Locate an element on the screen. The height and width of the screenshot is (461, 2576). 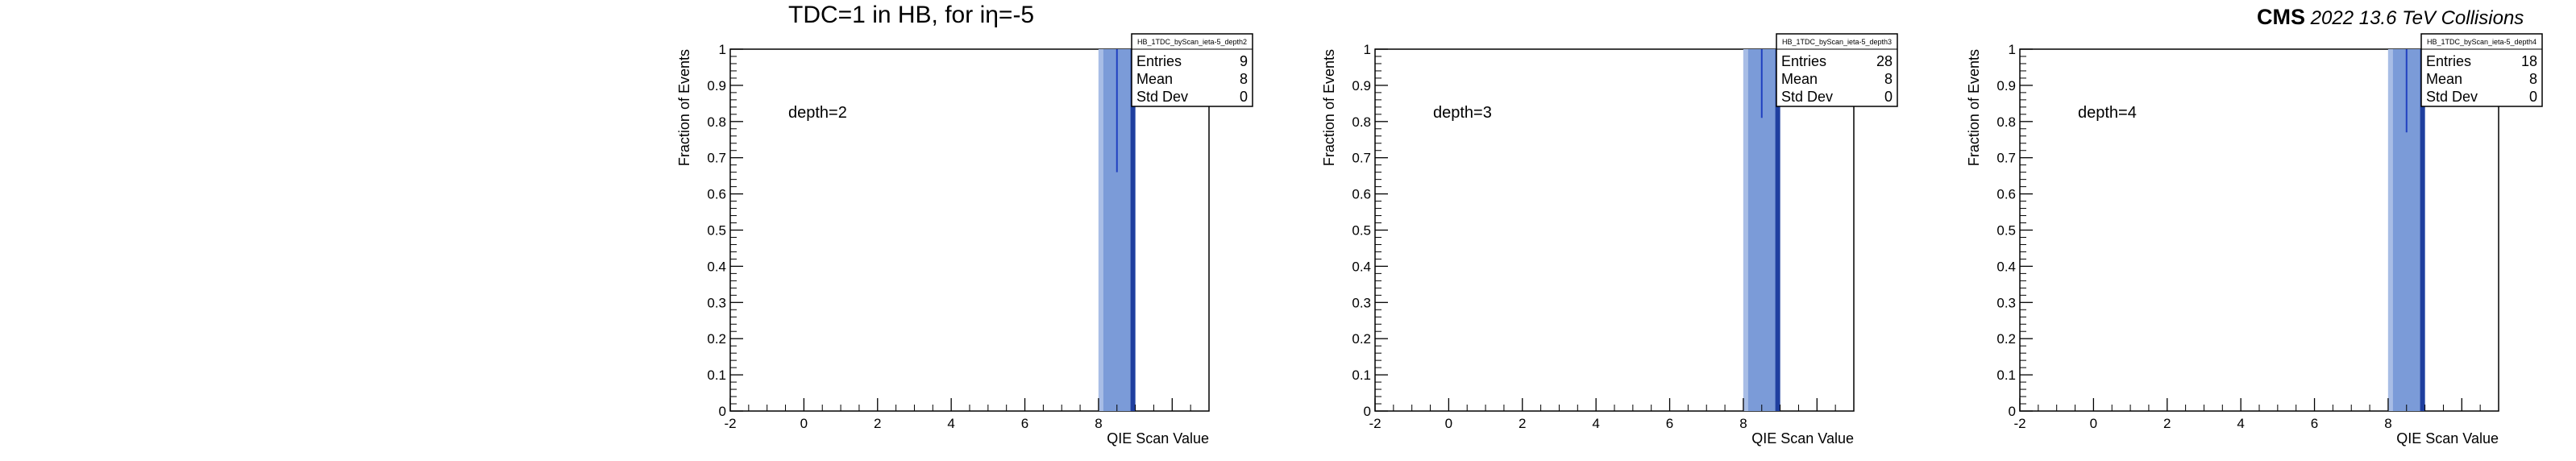
stats-value: 9 is located at coordinates (1244, 61).